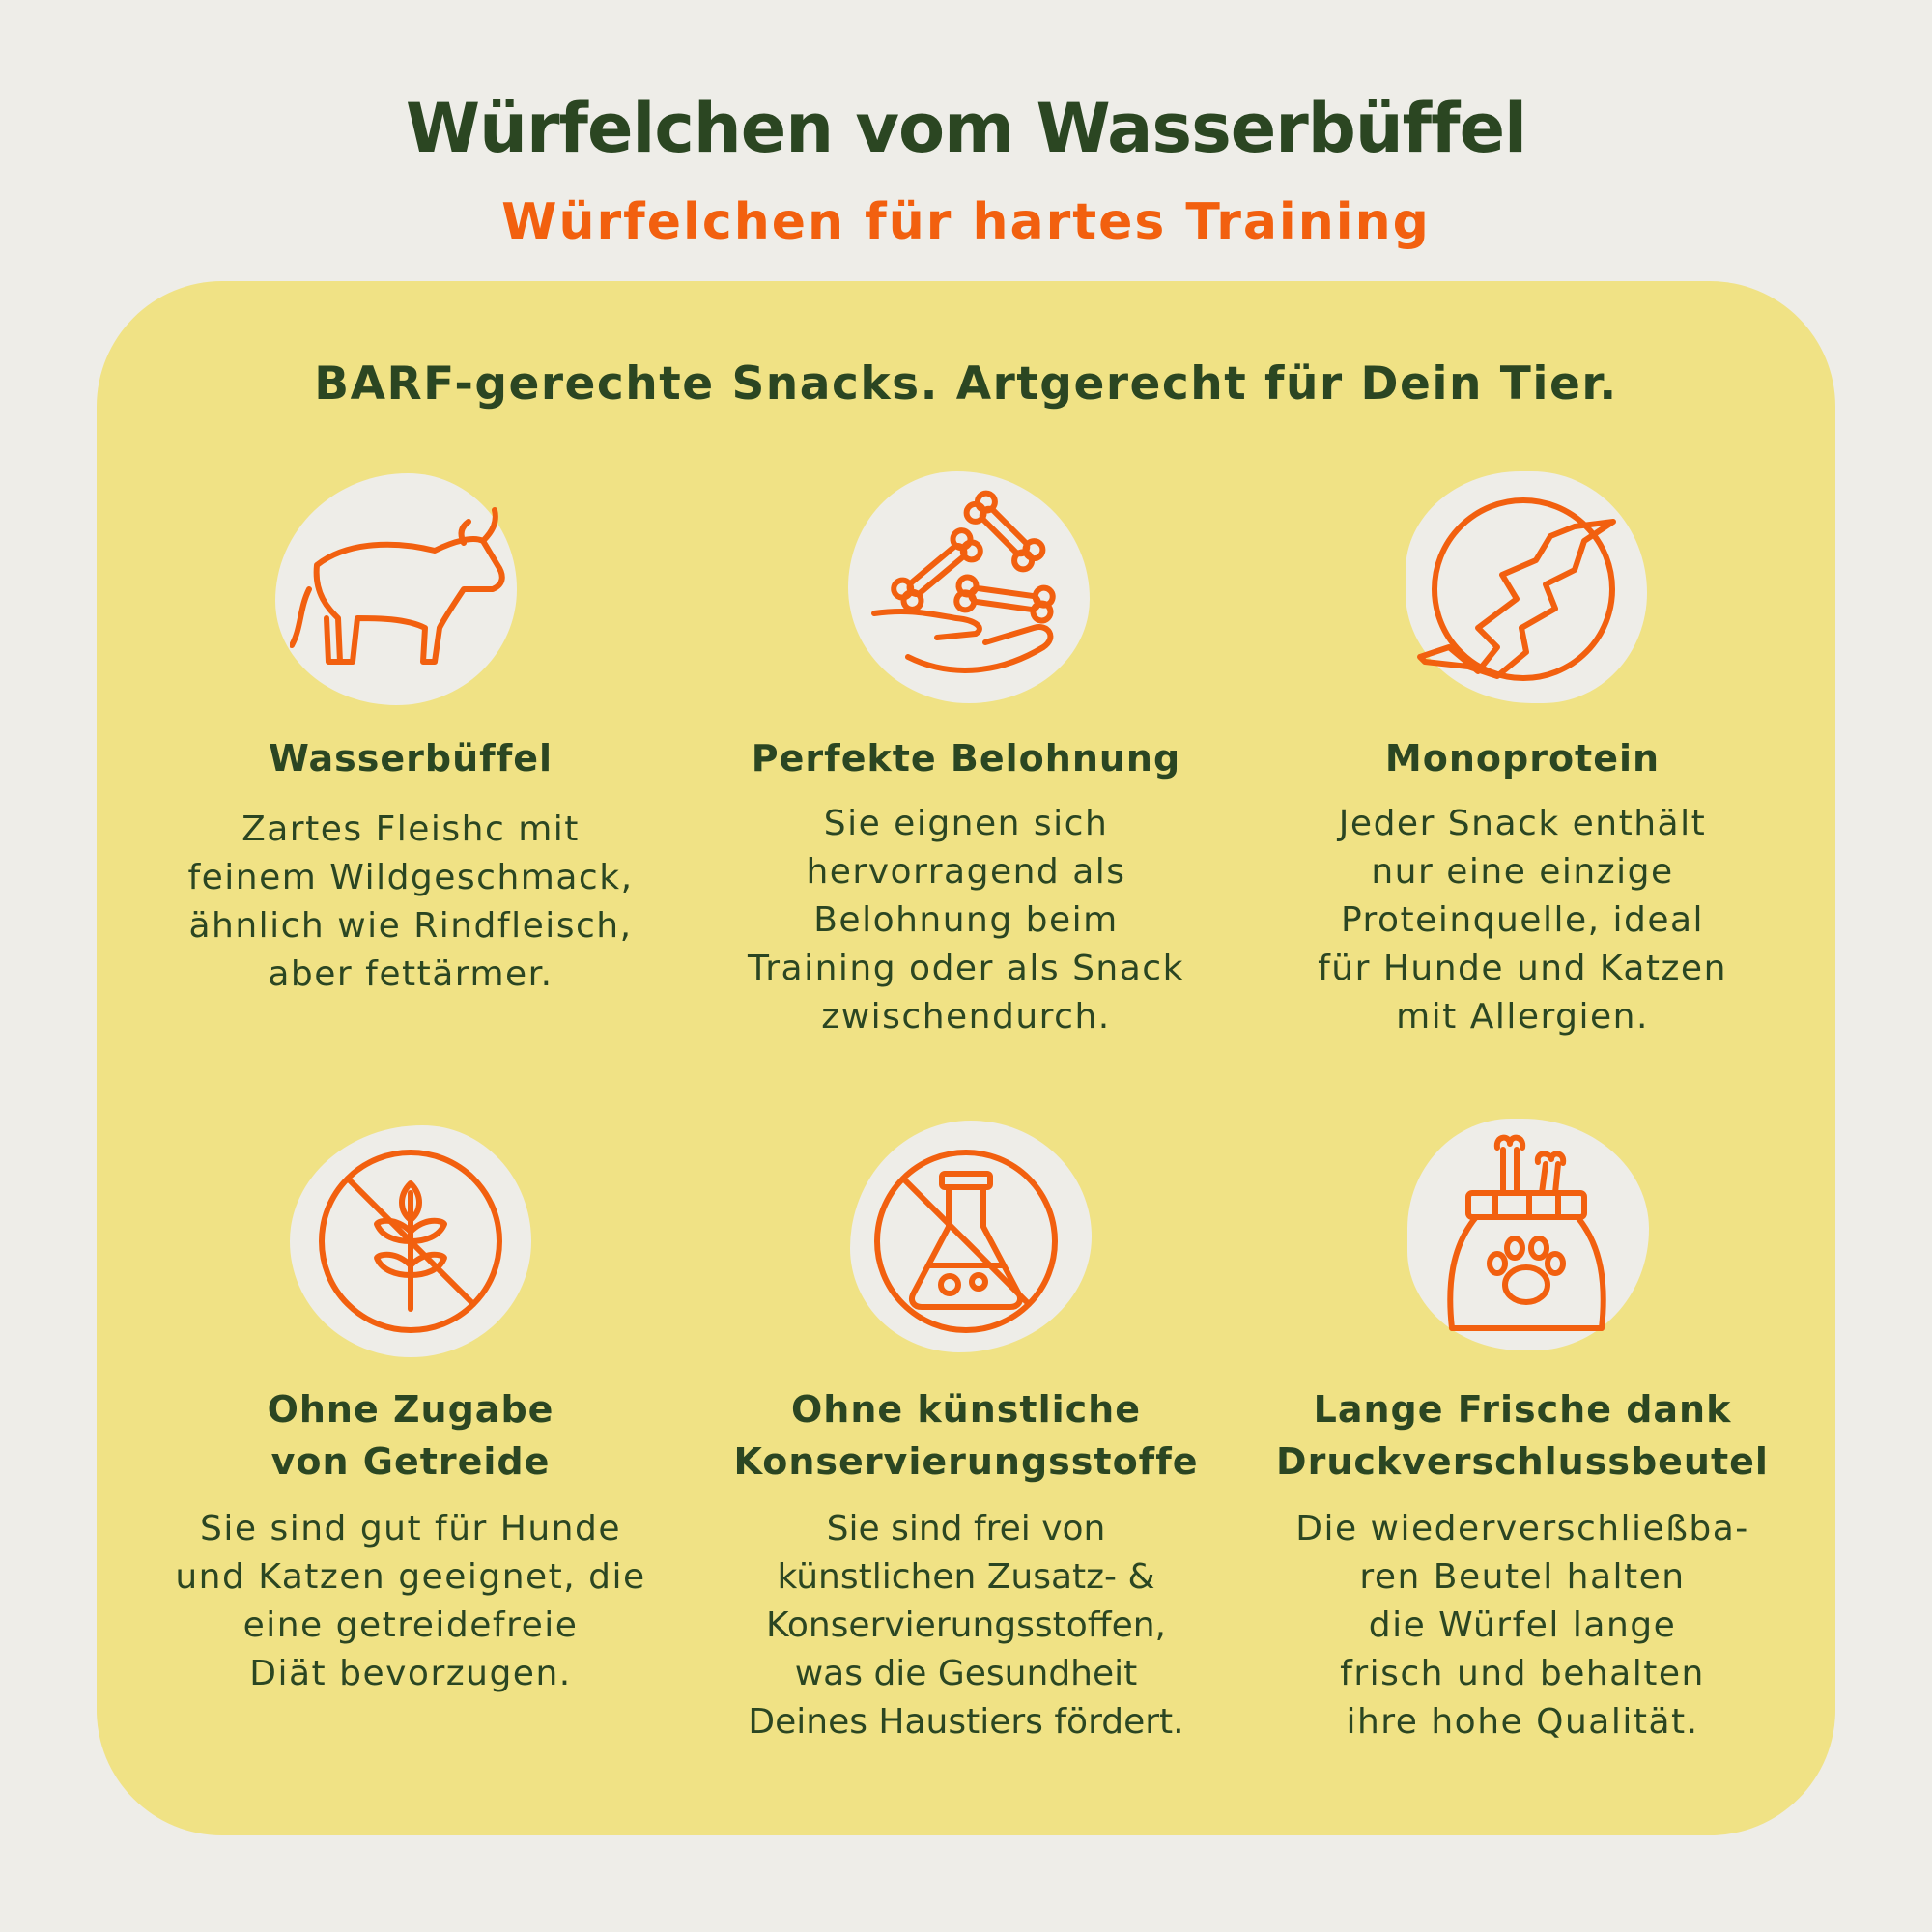 The width and height of the screenshot is (1932, 1932). I want to click on description-line: frisch und behalten, so click(1522, 1673).